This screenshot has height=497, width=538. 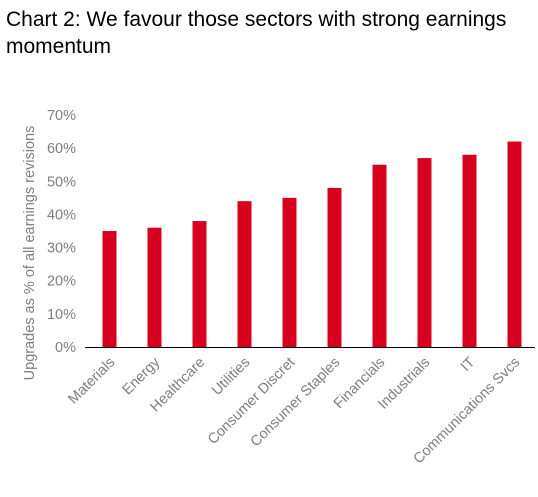 What do you see at coordinates (61, 232) in the screenshot?
I see `y-axis-ticks: 0% 10% 20% 30% 40% 50% 60% 70%` at bounding box center [61, 232].